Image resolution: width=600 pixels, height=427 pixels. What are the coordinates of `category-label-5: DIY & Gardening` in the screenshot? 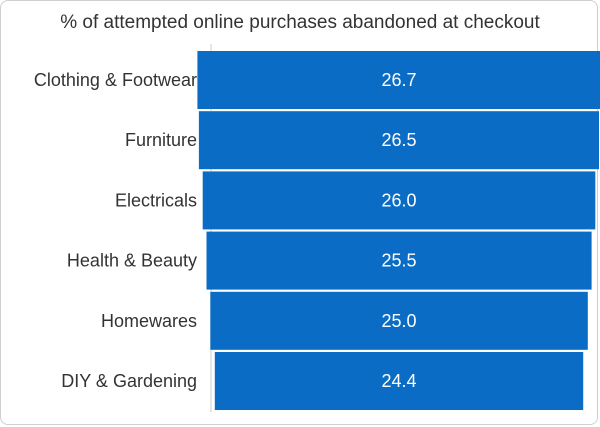 It's located at (129, 381).